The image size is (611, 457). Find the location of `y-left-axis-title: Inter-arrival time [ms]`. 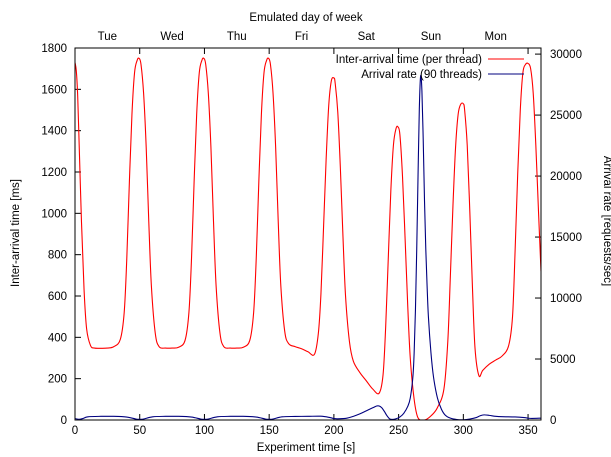

y-left-axis-title: Inter-arrival time [ms] is located at coordinates (16, 233).